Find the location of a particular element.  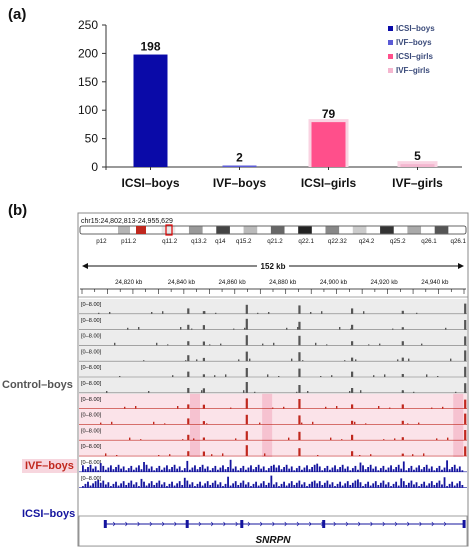

x-tick-label: ICSI–boys is located at coordinates (150, 183).